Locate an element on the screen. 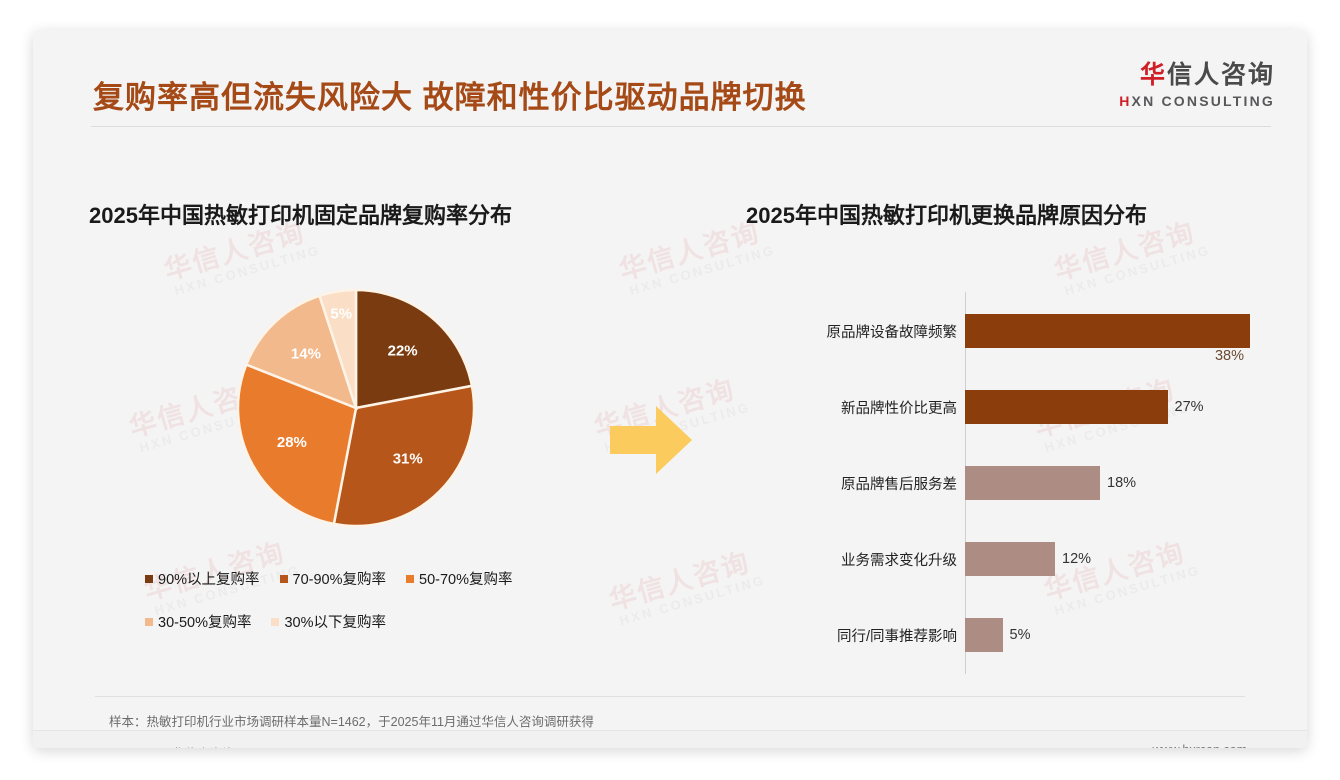  legend-row: 90%以上复购率 70-90%复购率 50-70%复购率 is located at coordinates (365, 578).